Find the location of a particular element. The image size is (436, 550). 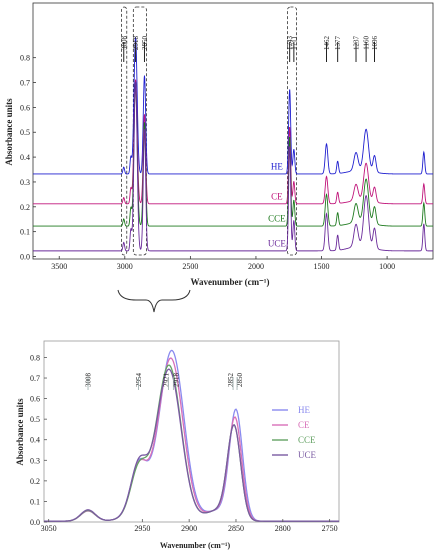

bottom-y-tick-label: 0.0 is located at coordinates (35, 522).